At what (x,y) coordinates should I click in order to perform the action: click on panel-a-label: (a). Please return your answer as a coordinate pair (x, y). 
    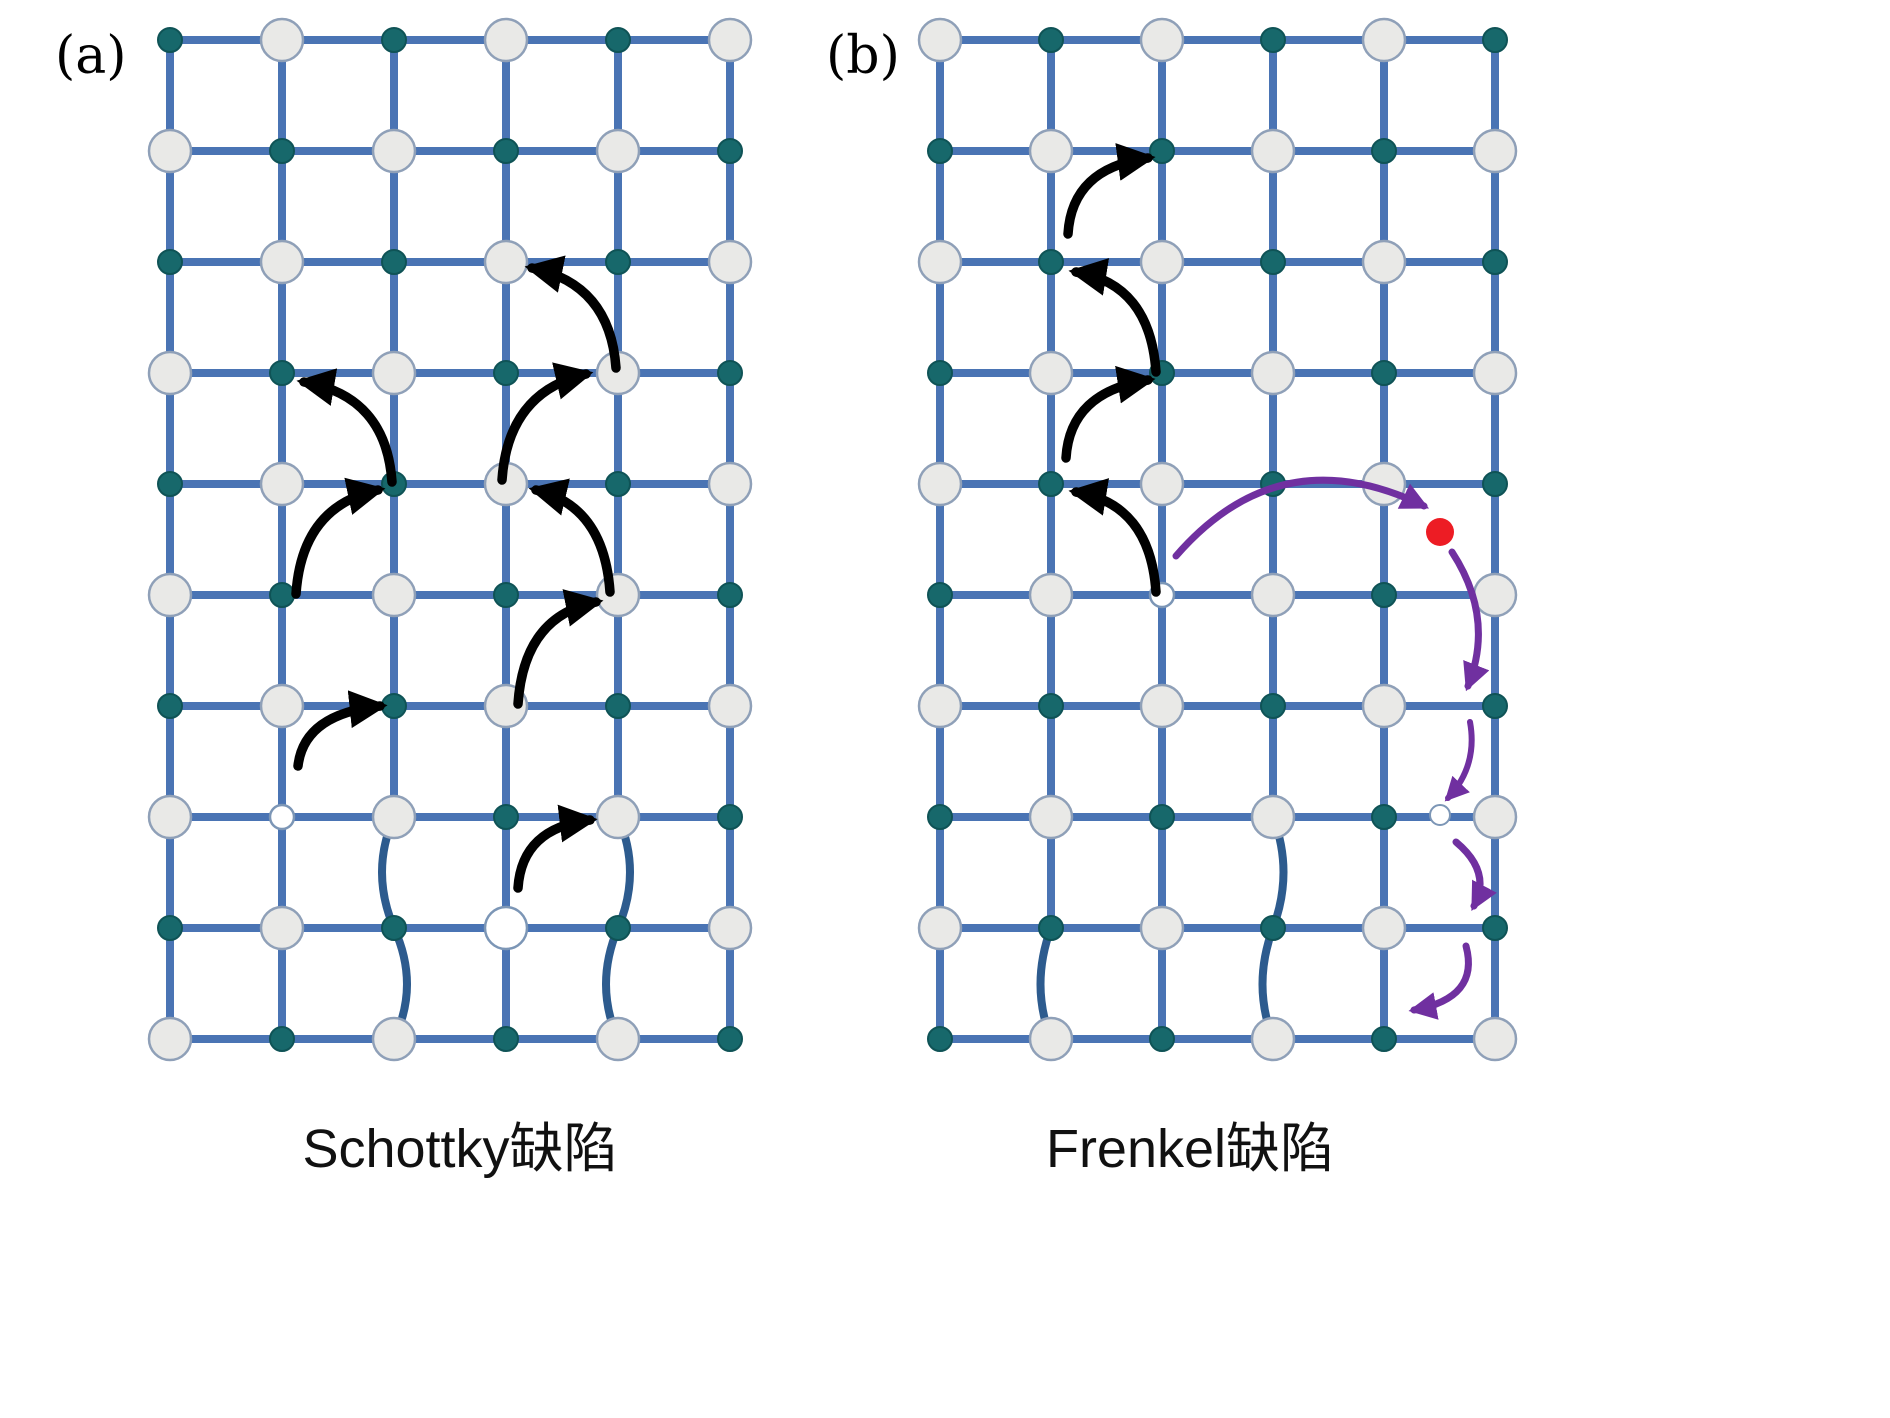
    Looking at the image, I should click on (91, 56).